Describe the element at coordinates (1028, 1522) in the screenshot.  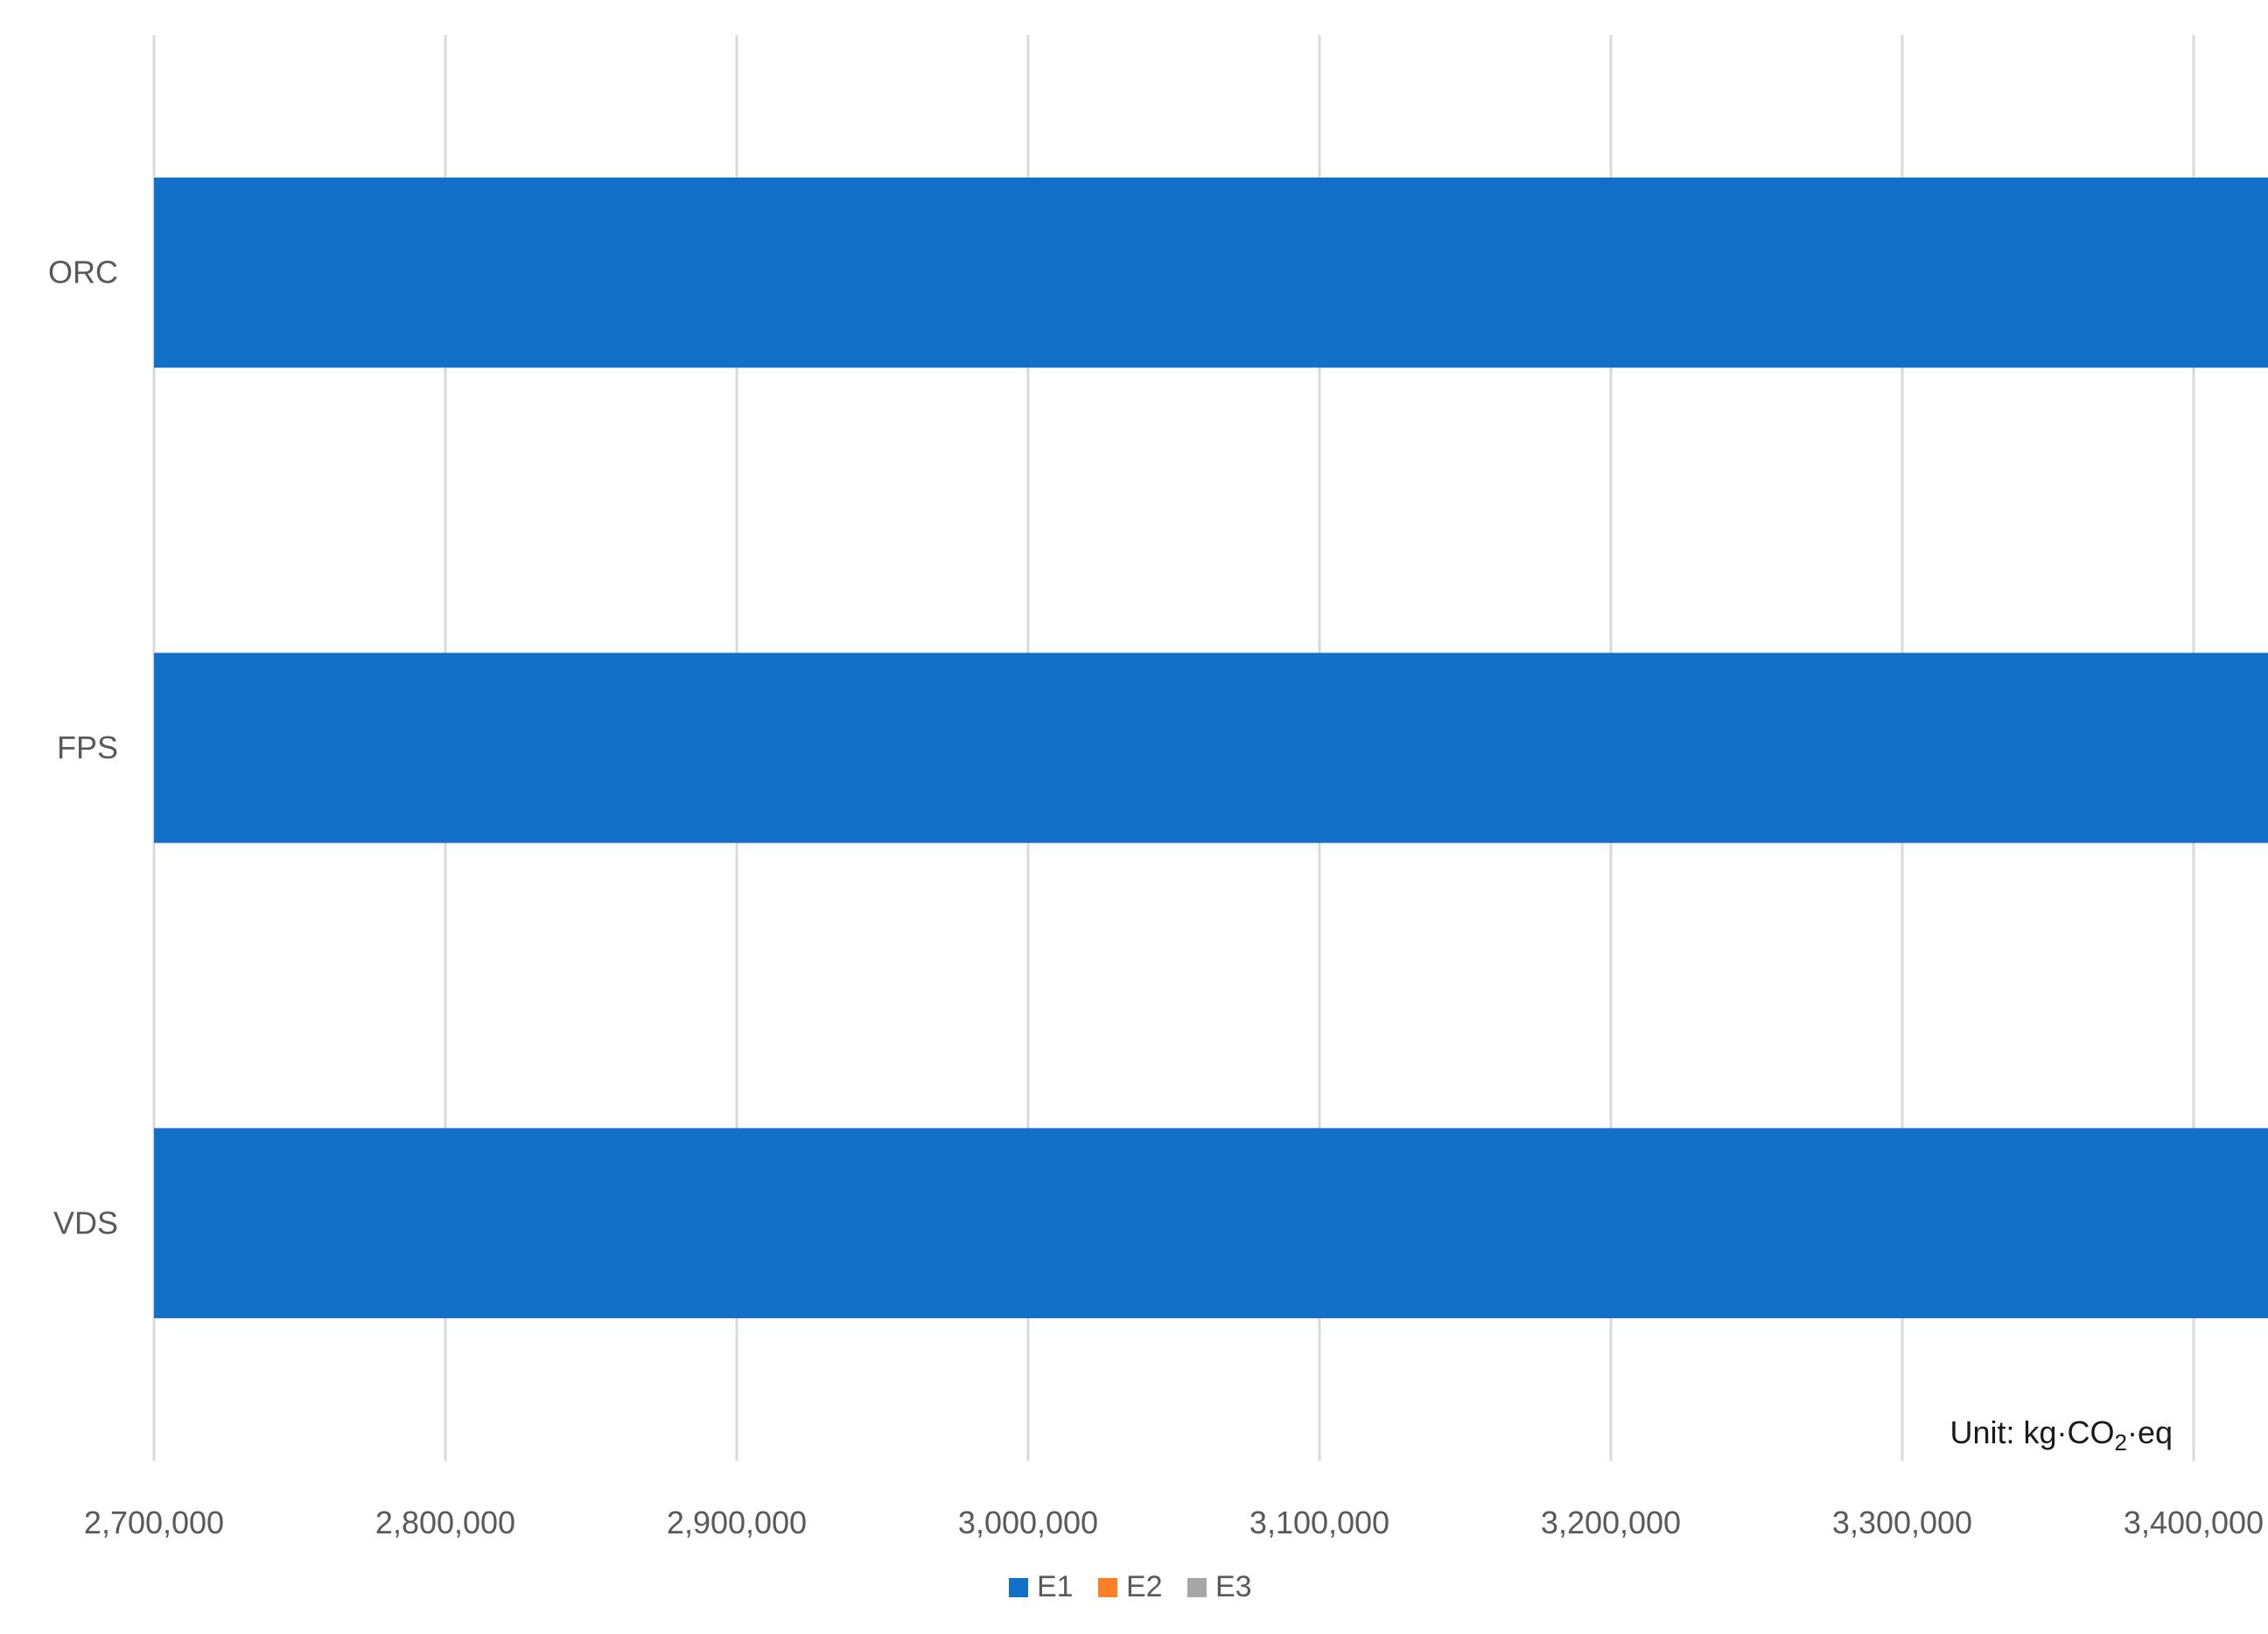
I see `x-tick-label: 3,000,000` at that location.